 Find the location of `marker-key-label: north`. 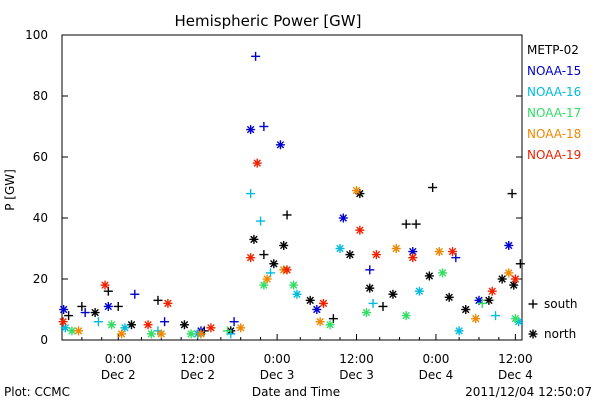

marker-key-label: north is located at coordinates (560, 334).